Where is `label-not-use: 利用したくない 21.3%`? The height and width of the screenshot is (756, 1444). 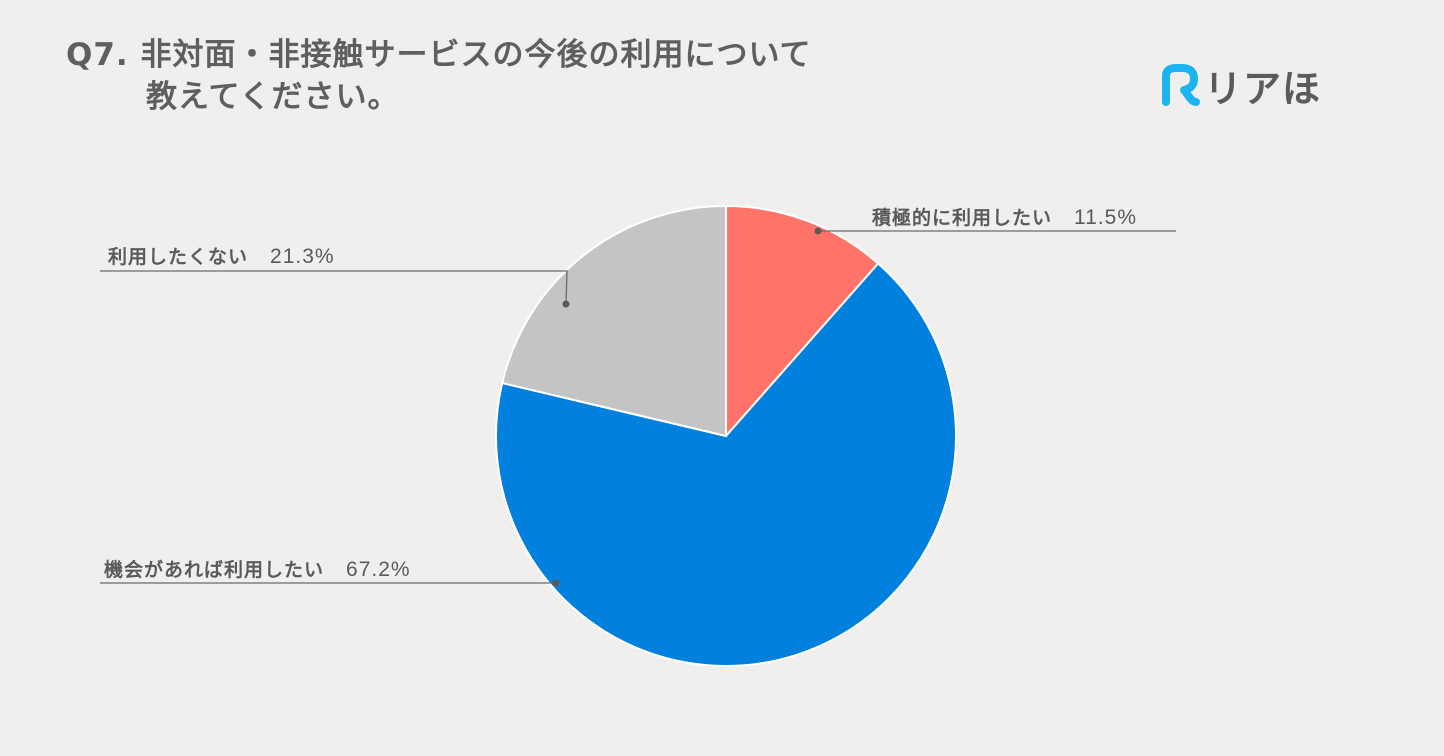
label-not-use: 利用したくない 21.3% is located at coordinates (221, 255).